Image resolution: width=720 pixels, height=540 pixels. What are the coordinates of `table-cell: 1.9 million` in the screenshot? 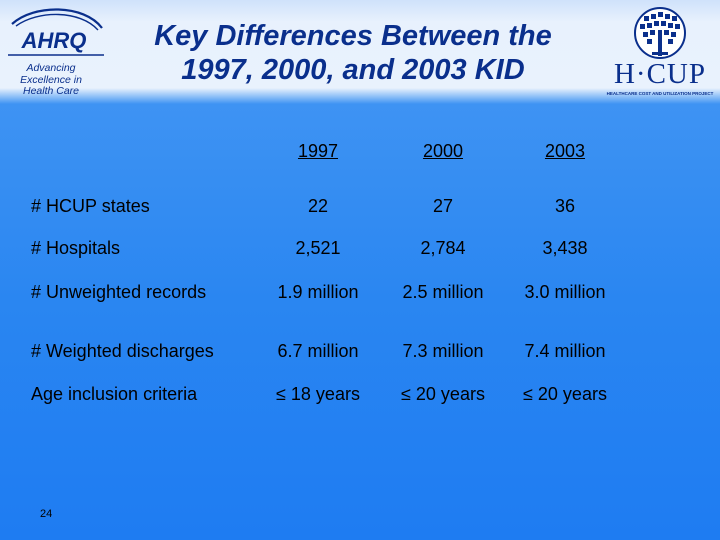 It's located at (318, 292).